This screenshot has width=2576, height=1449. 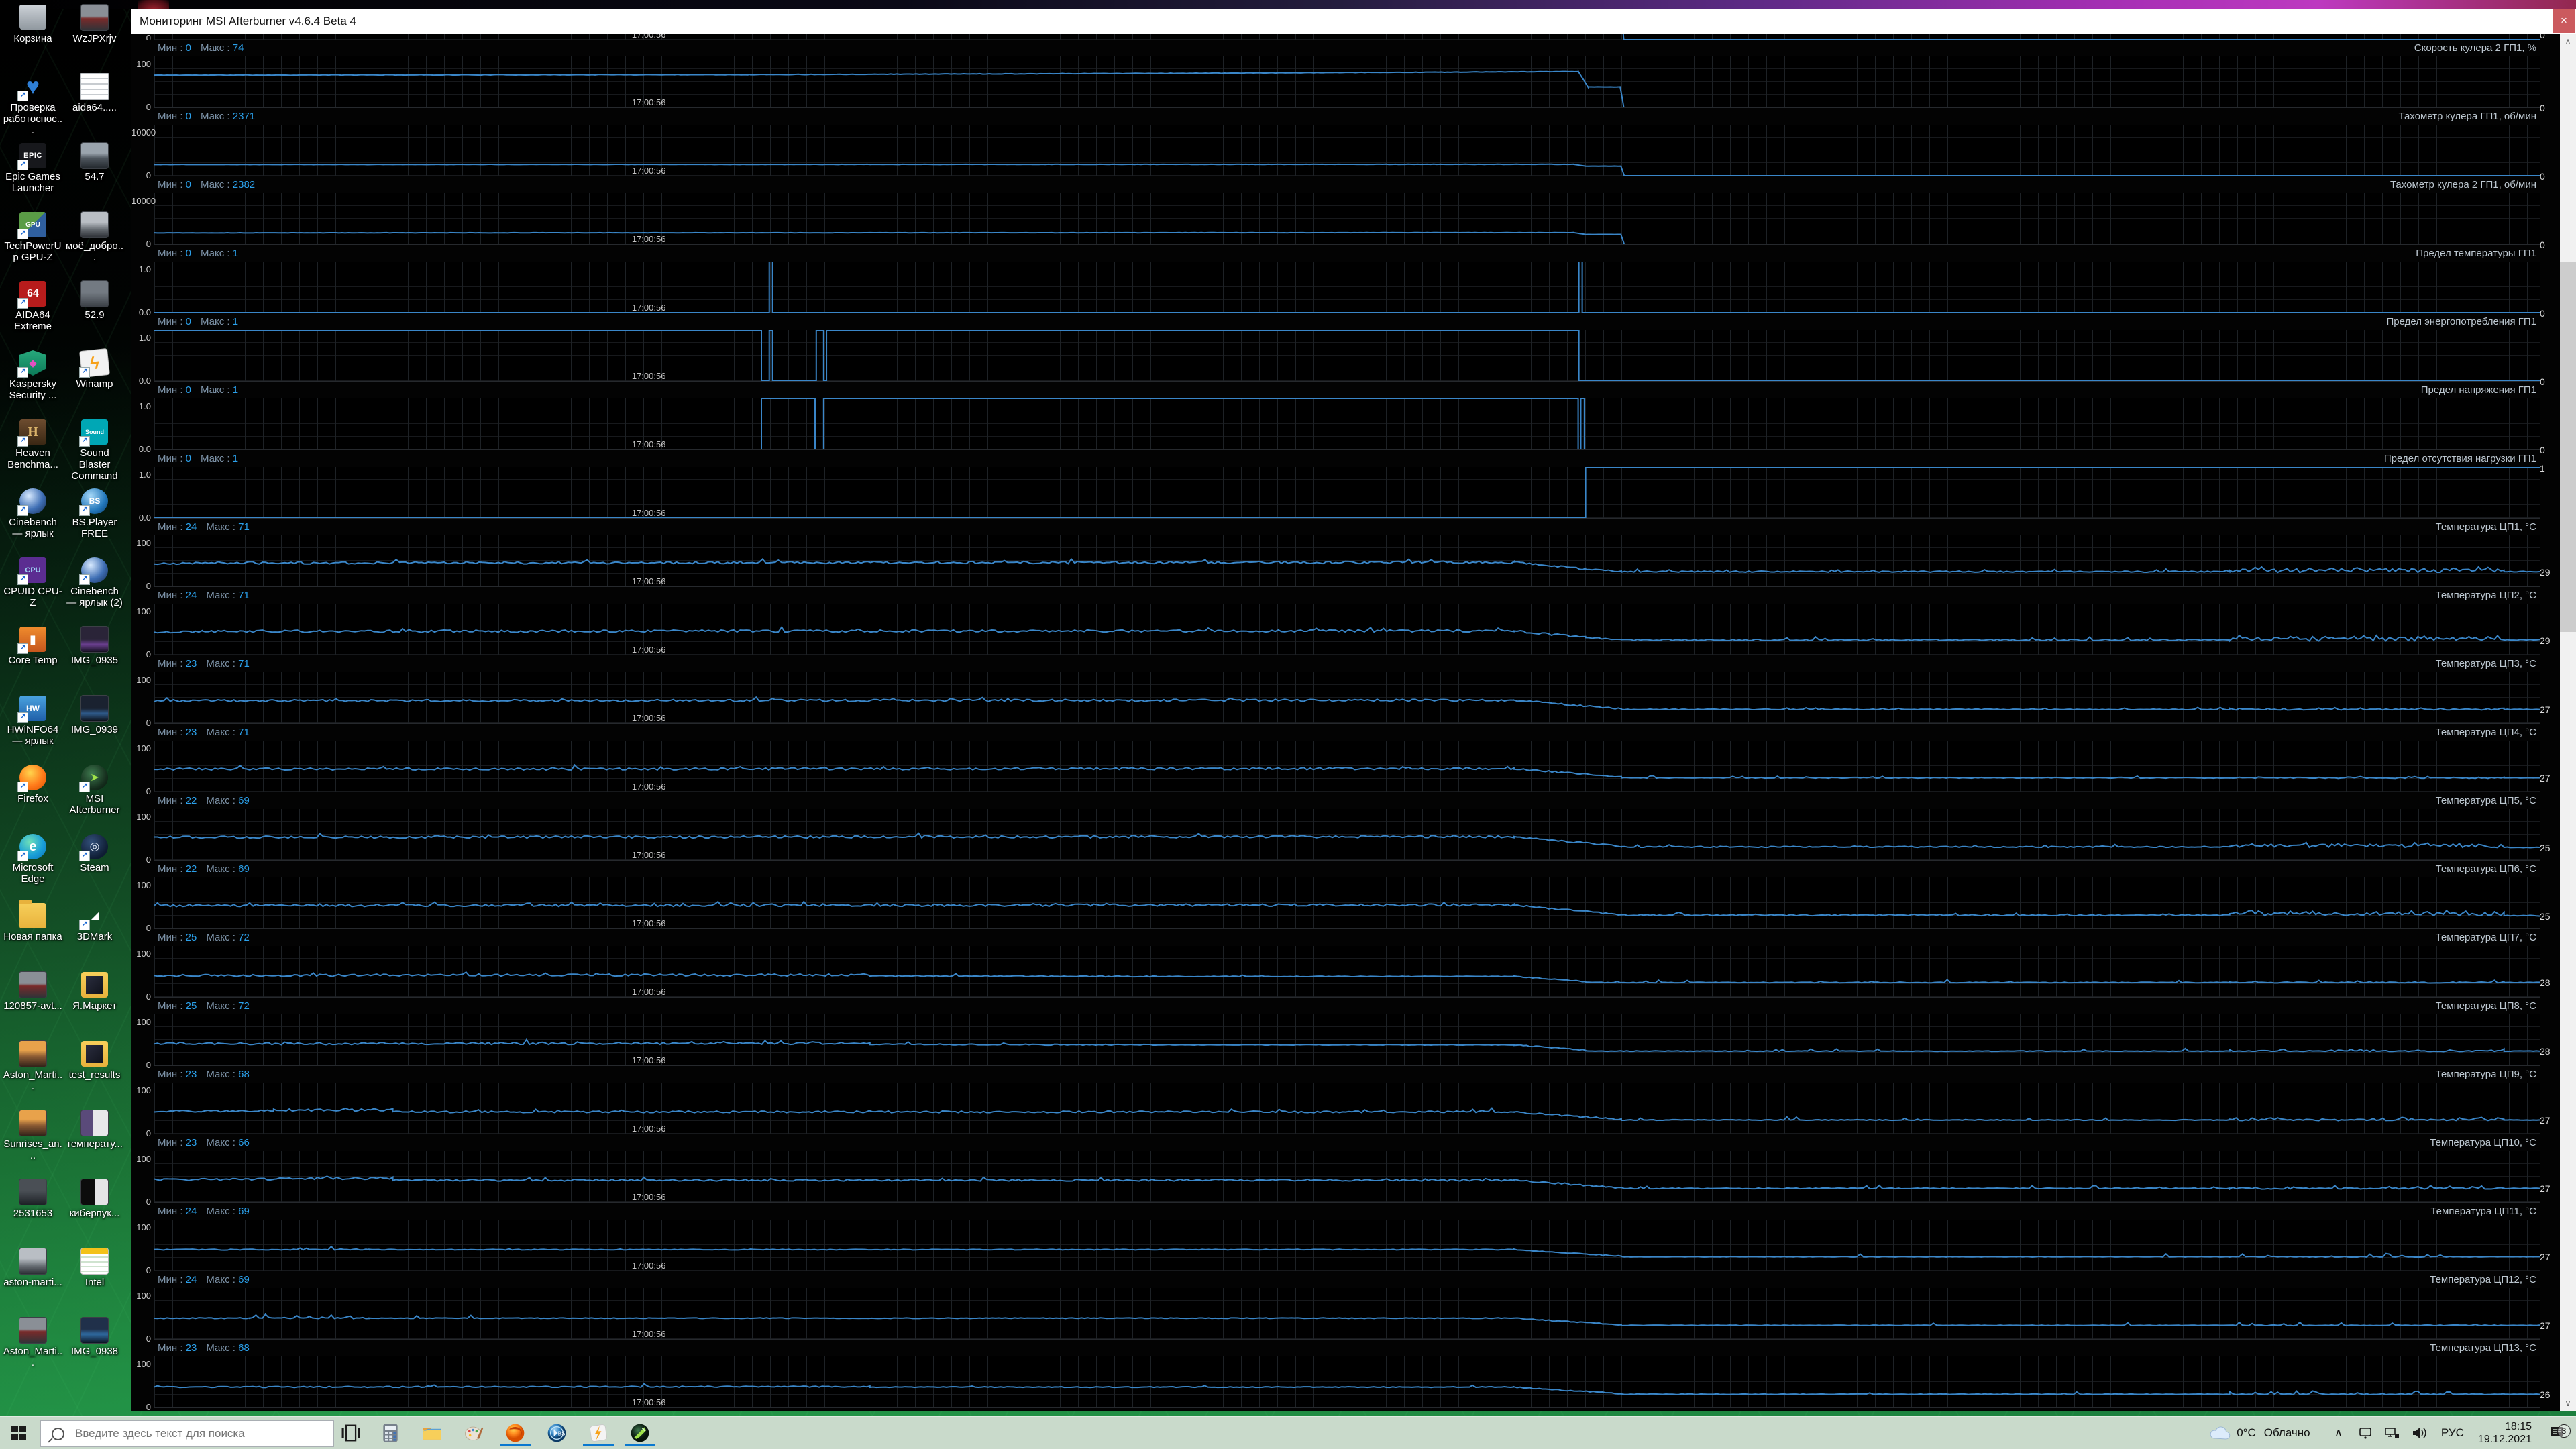 I want to click on desktop-icon: e ↗ Microsoft Edge, so click(x=33, y=859).